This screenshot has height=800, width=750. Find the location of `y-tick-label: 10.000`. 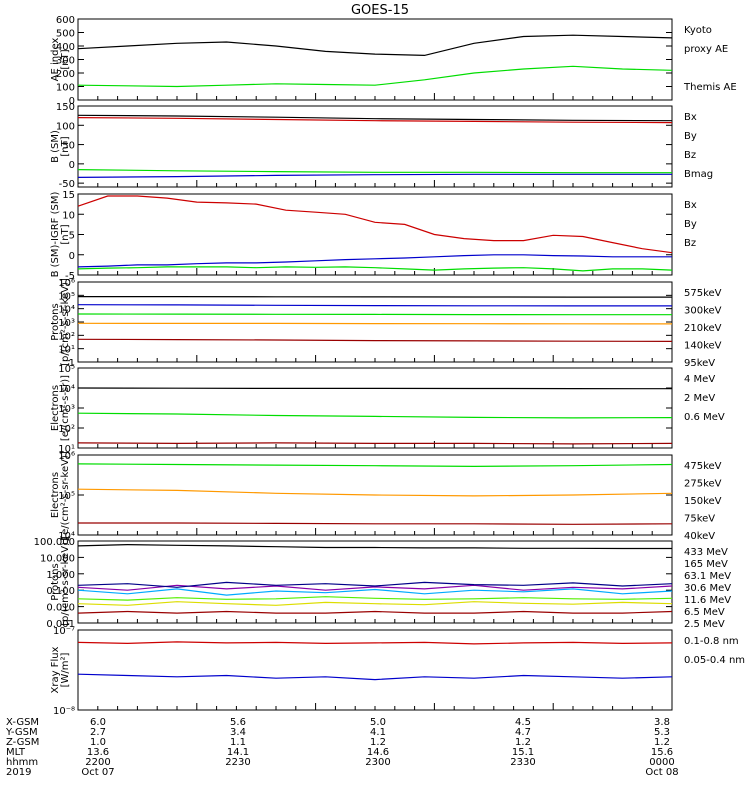

y-tick-label: 10.000 is located at coordinates (57, 558).